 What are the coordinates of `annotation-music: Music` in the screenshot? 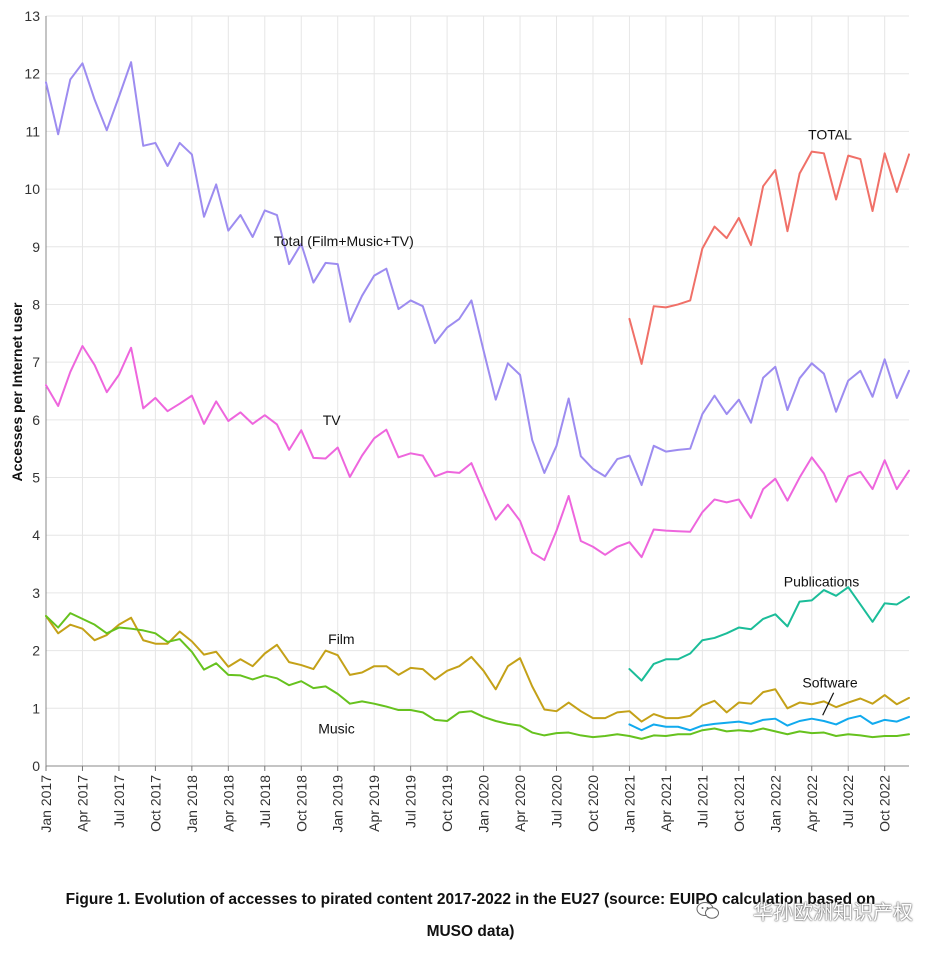 It's located at (336, 729).